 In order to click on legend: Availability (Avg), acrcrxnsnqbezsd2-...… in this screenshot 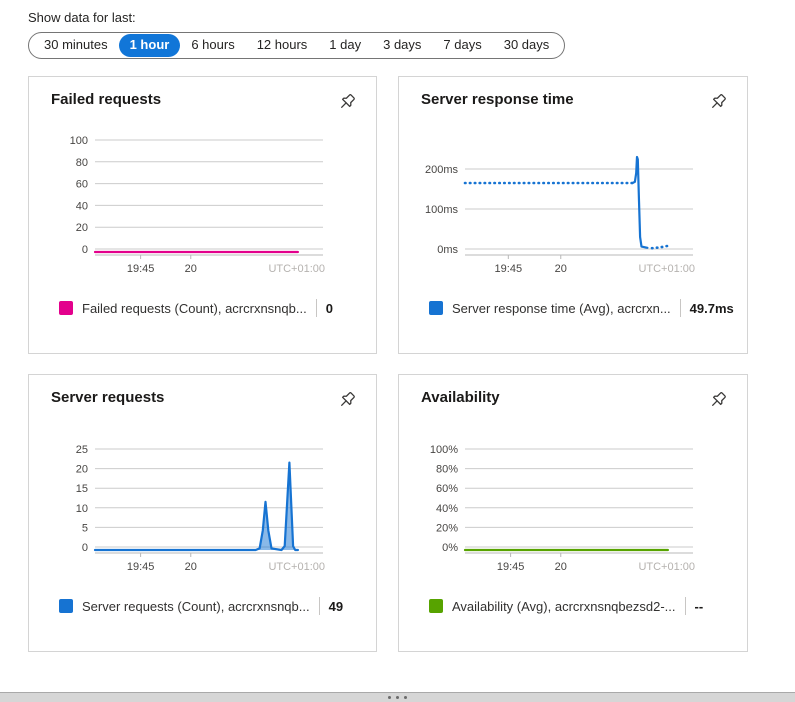, I will do `click(566, 606)`.